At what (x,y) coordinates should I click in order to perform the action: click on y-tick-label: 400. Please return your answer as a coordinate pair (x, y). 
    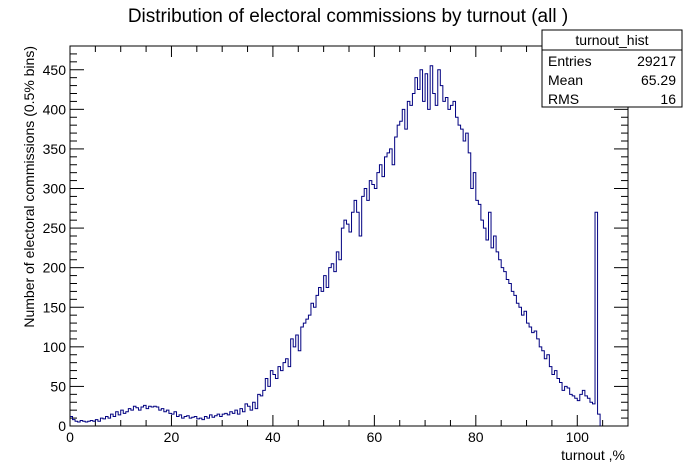
    Looking at the image, I should click on (55, 109).